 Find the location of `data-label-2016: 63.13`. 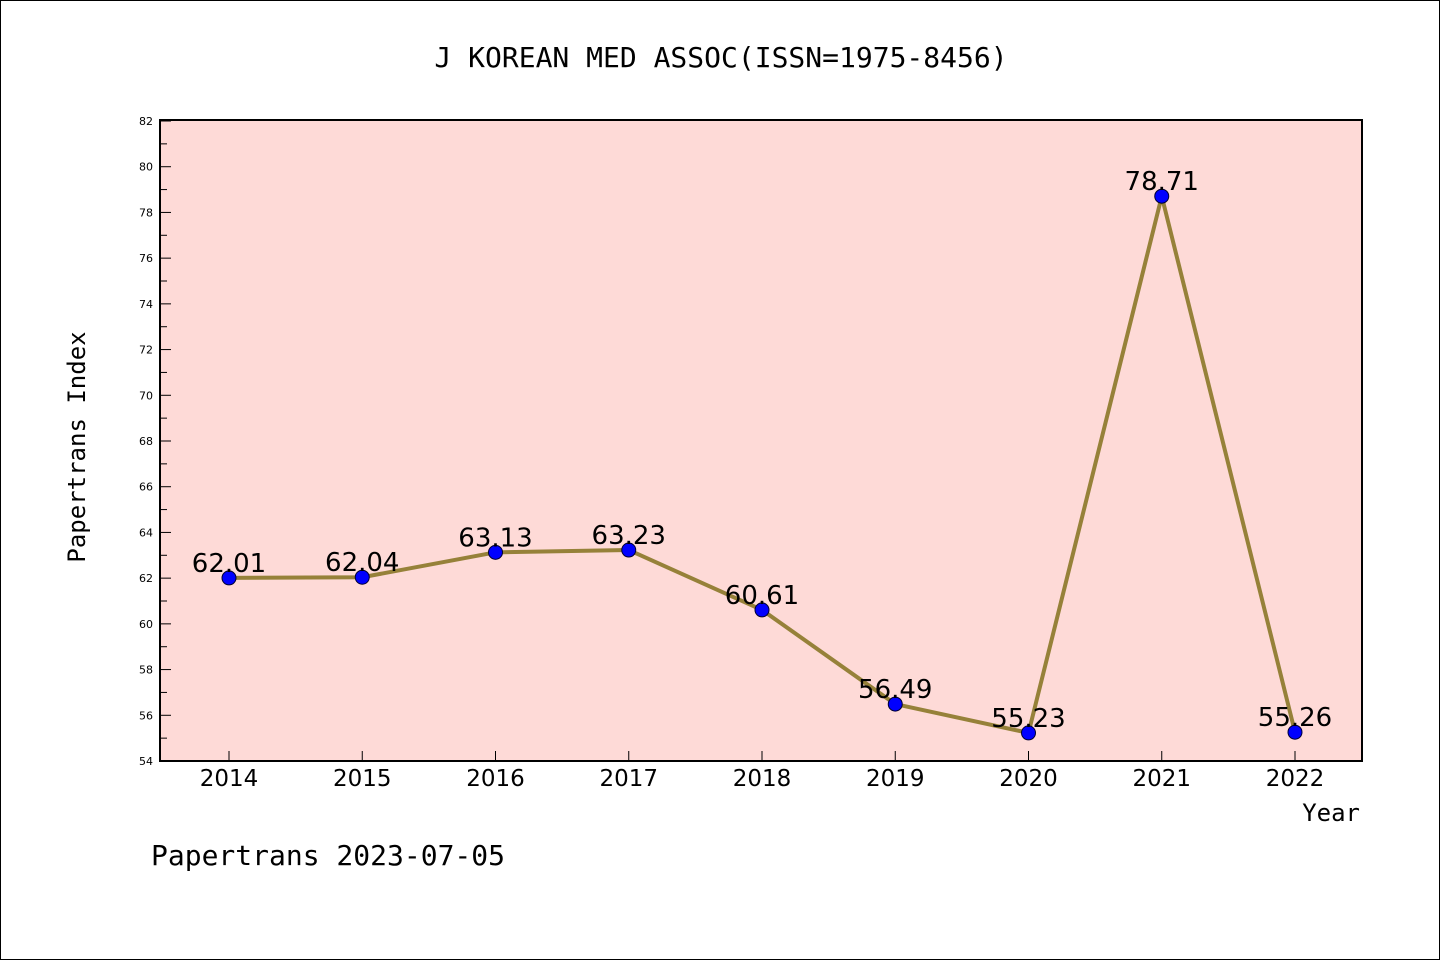

data-label-2016: 63.13 is located at coordinates (495, 538).